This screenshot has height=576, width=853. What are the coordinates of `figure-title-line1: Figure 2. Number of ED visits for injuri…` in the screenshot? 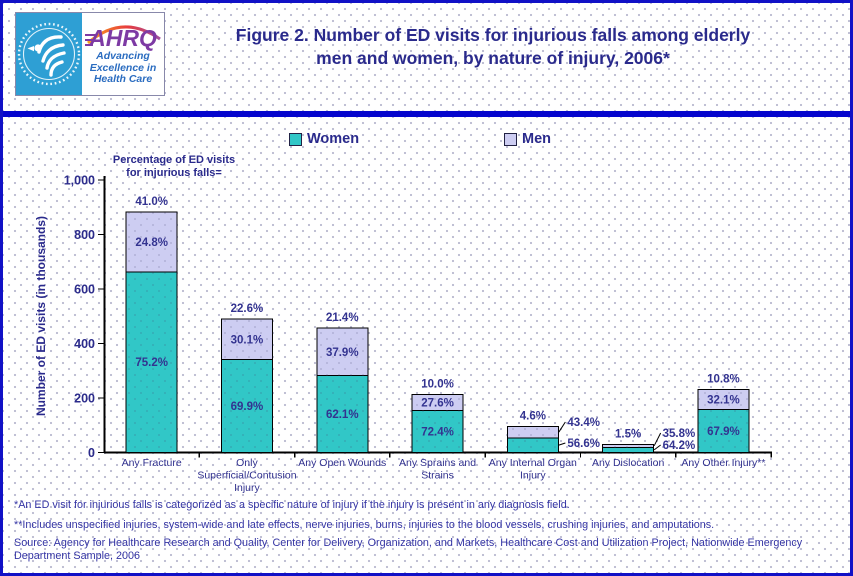 It's located at (493, 35).